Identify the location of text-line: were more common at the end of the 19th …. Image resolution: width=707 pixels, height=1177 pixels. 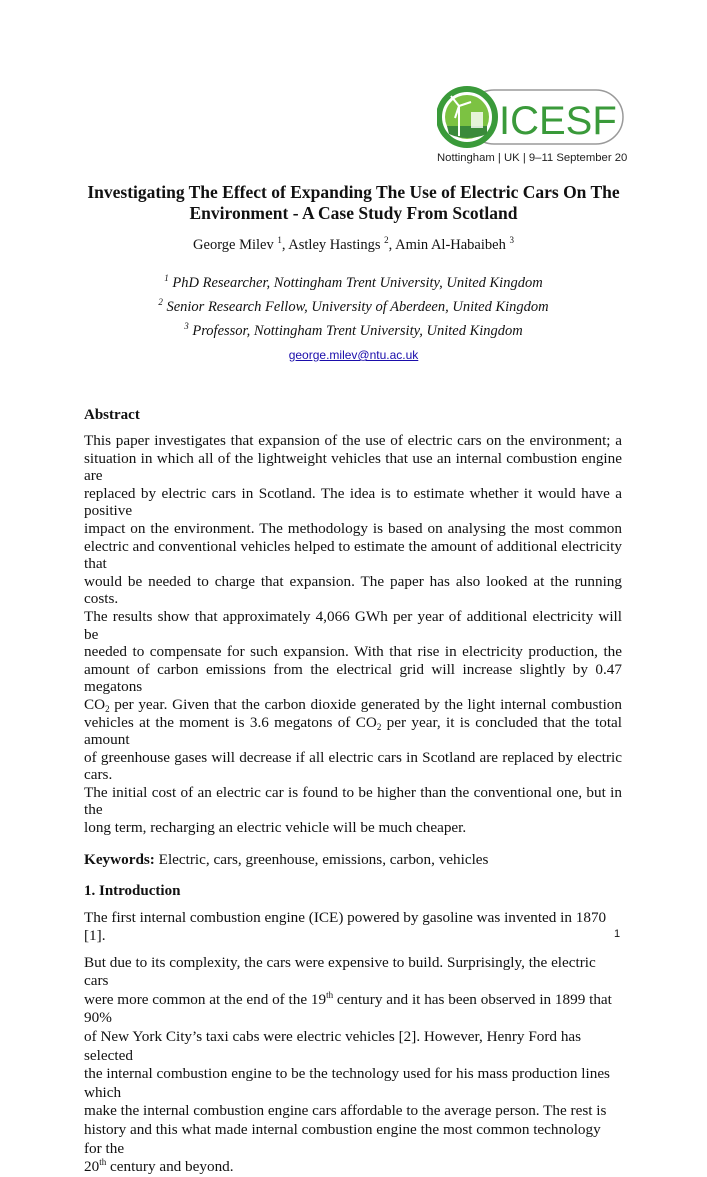
(348, 1008).